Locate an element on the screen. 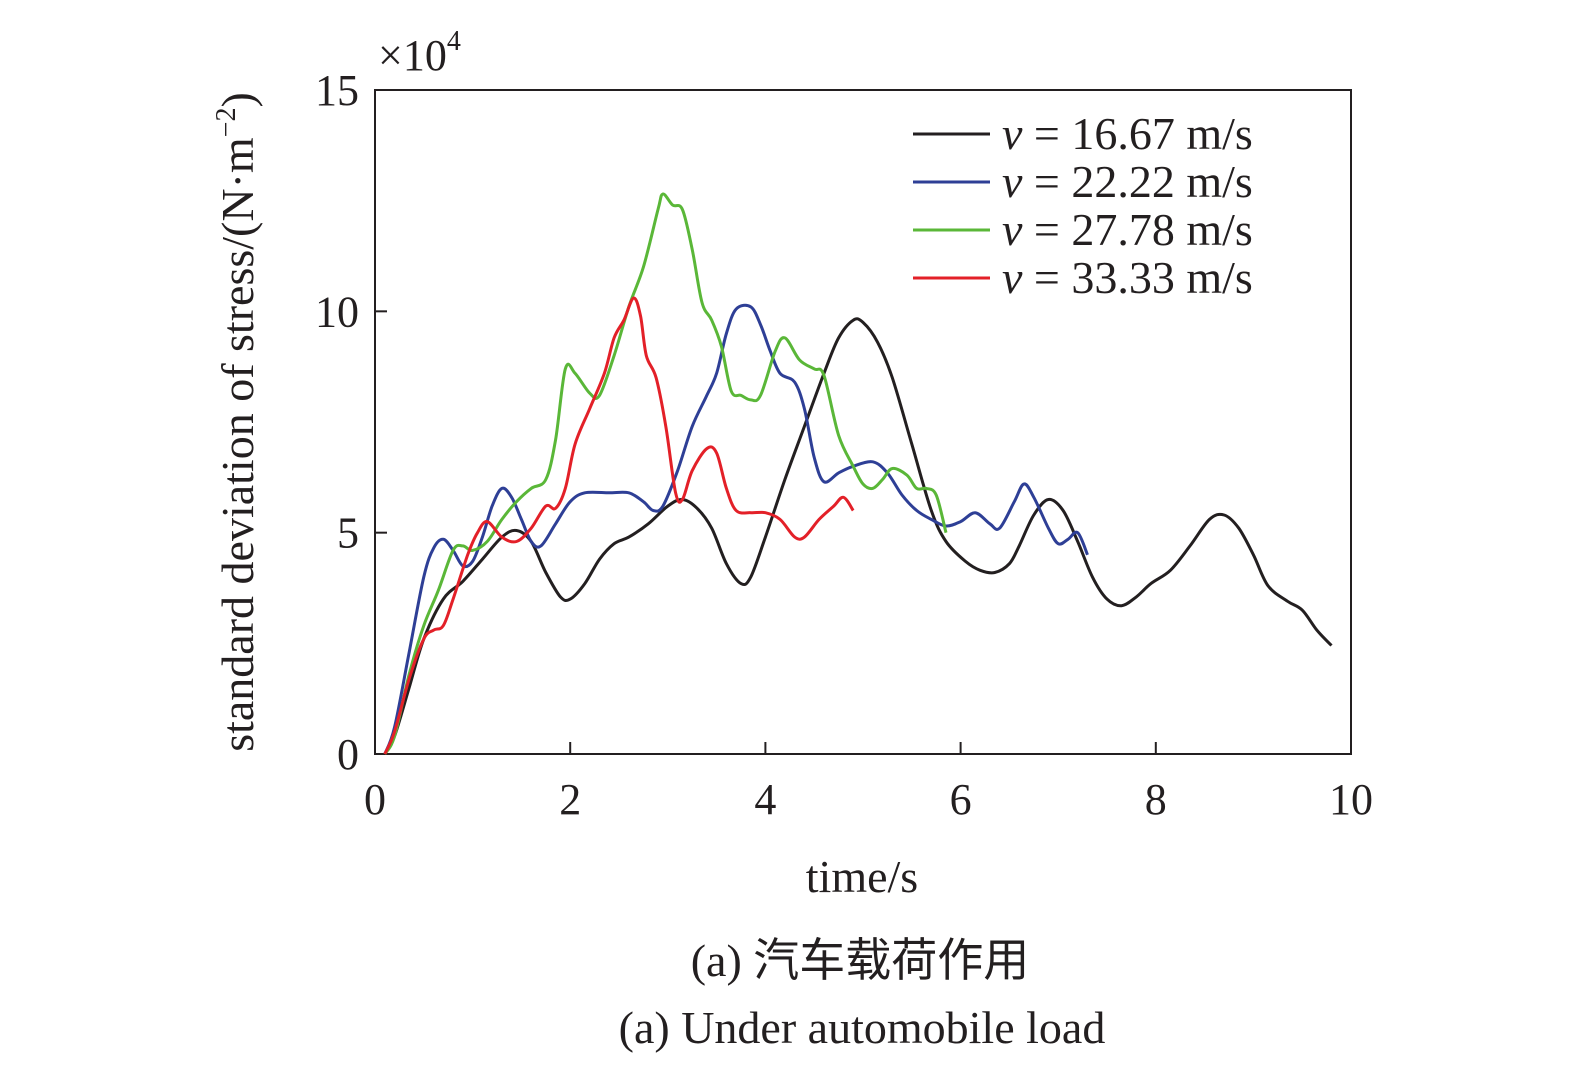  x-axis-label: time/s is located at coordinates (862, 876).